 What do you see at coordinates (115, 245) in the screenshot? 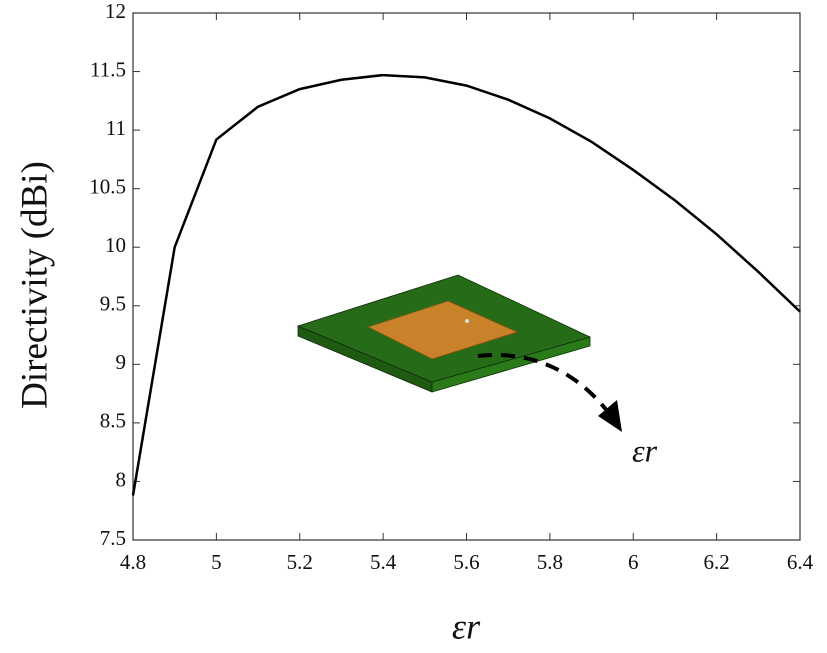
I see `y-tick-label: 10` at bounding box center [115, 245].